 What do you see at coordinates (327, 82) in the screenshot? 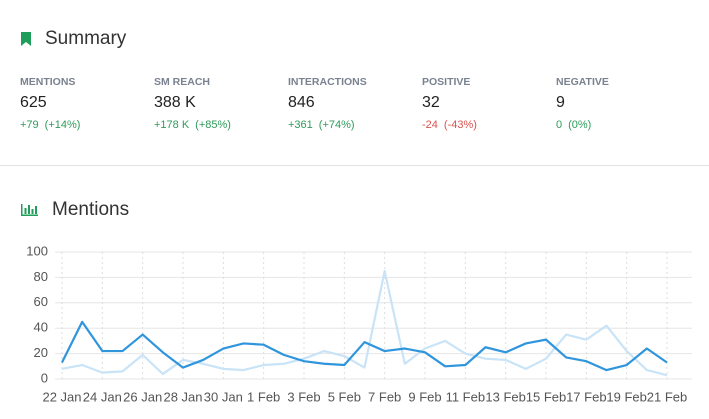
I see `metric-label: INTERACTIONS` at bounding box center [327, 82].